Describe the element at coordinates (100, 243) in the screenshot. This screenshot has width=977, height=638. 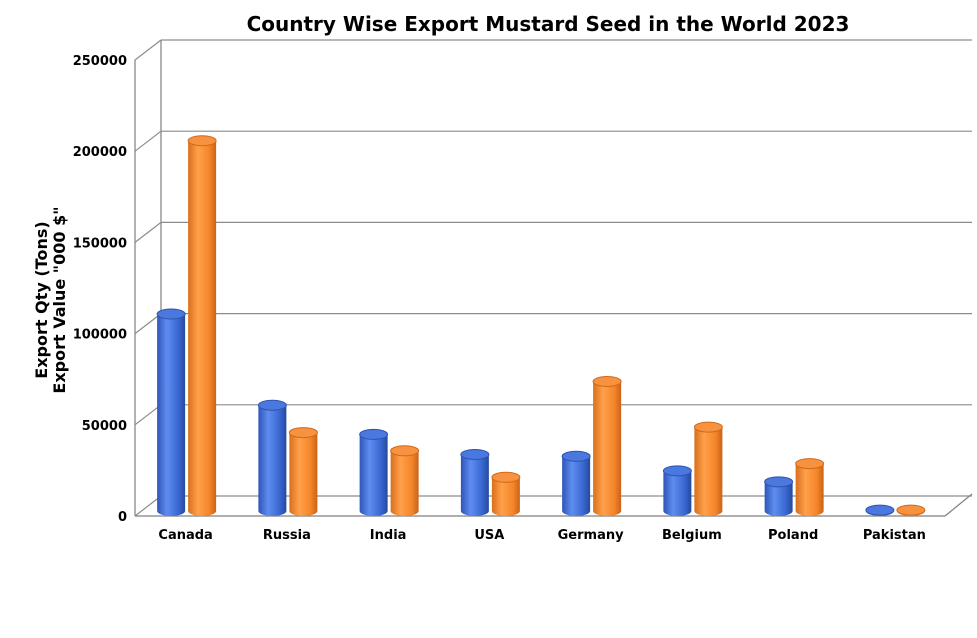
I see `y-tick-label: 150000` at that location.